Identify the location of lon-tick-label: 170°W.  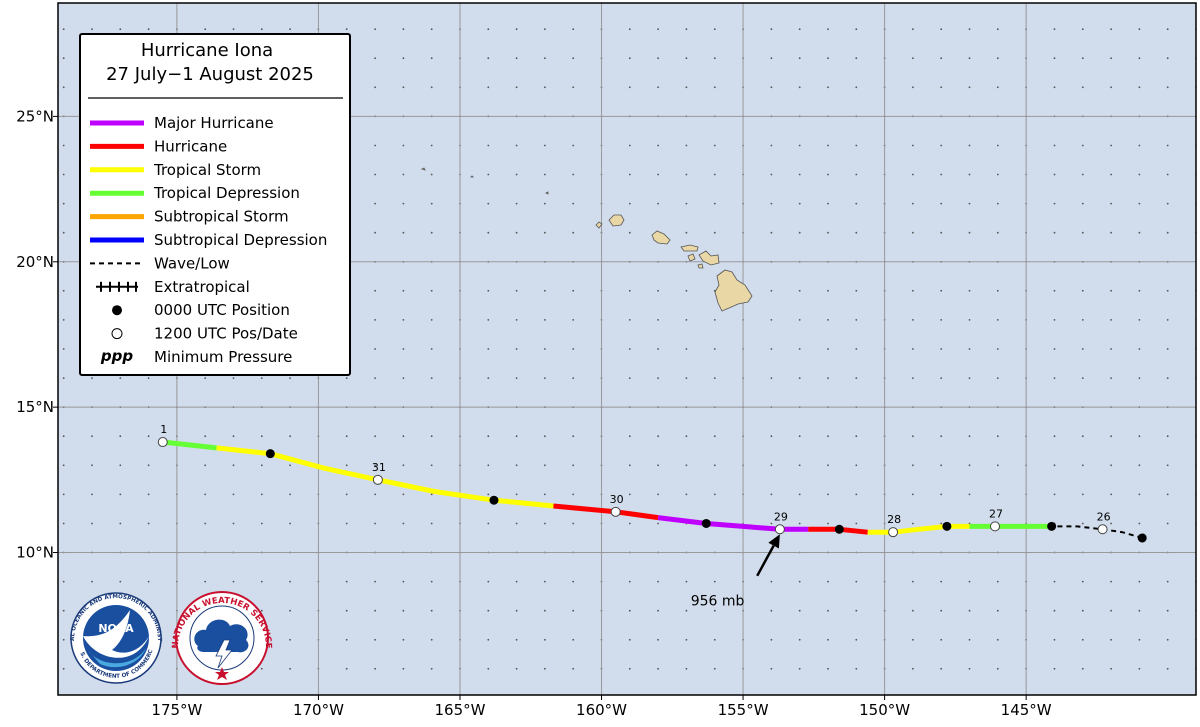
(318, 710).